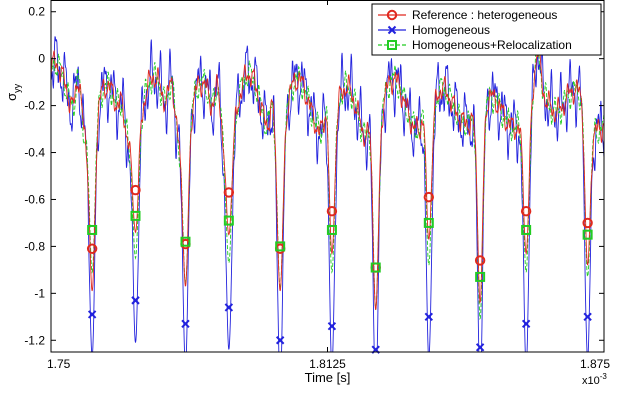 The width and height of the screenshot is (632, 399). I want to click on y-axis-label-sub: yy, so click(17, 88).